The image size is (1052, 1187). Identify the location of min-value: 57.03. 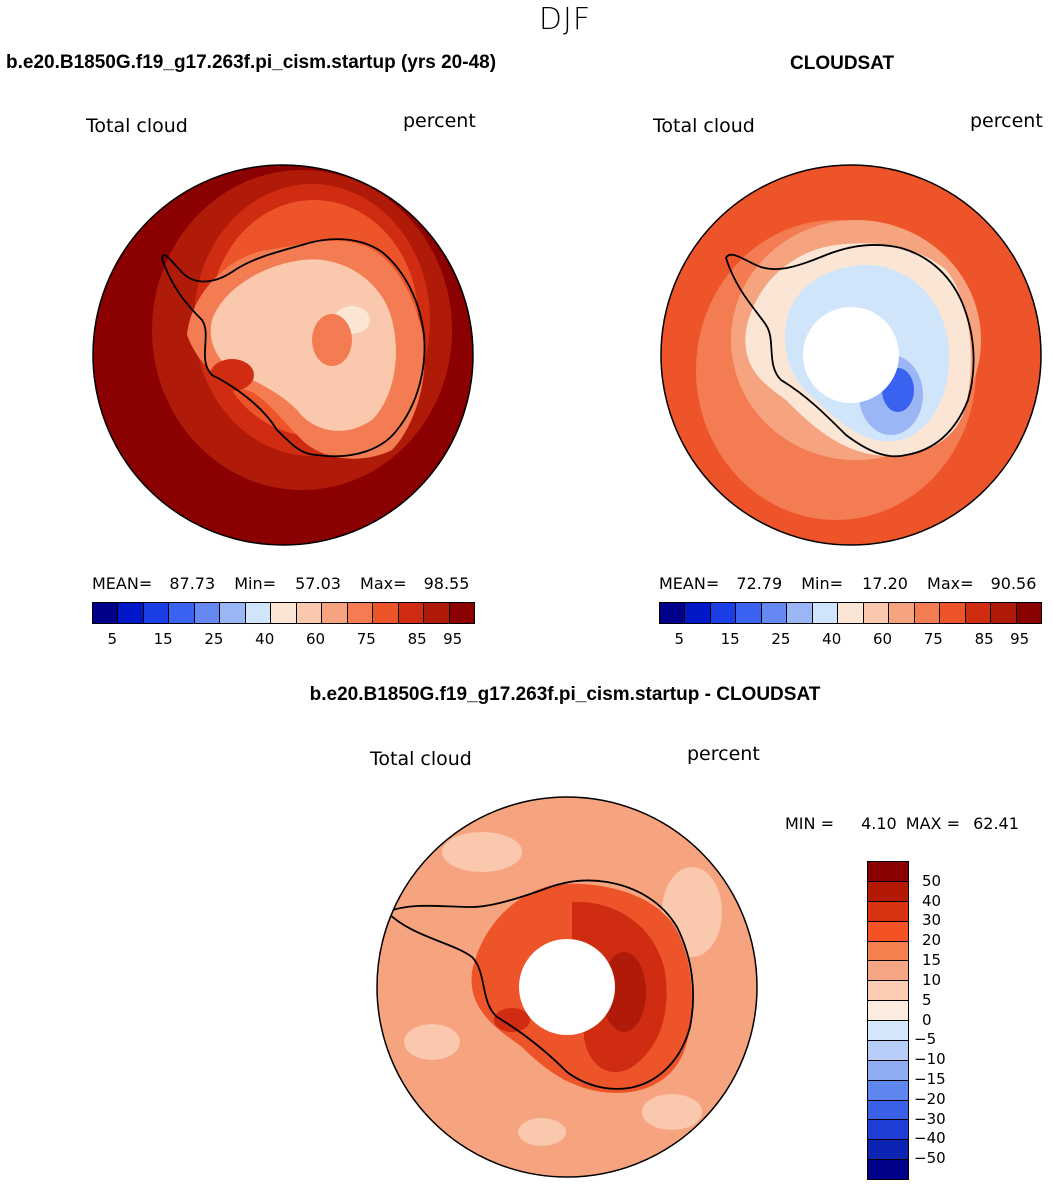
(318, 583).